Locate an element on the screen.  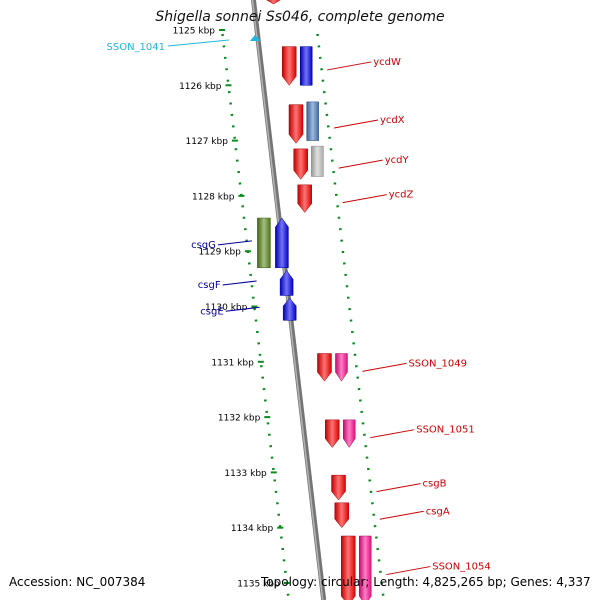
backbone-highlight is located at coordinates (287, 300).